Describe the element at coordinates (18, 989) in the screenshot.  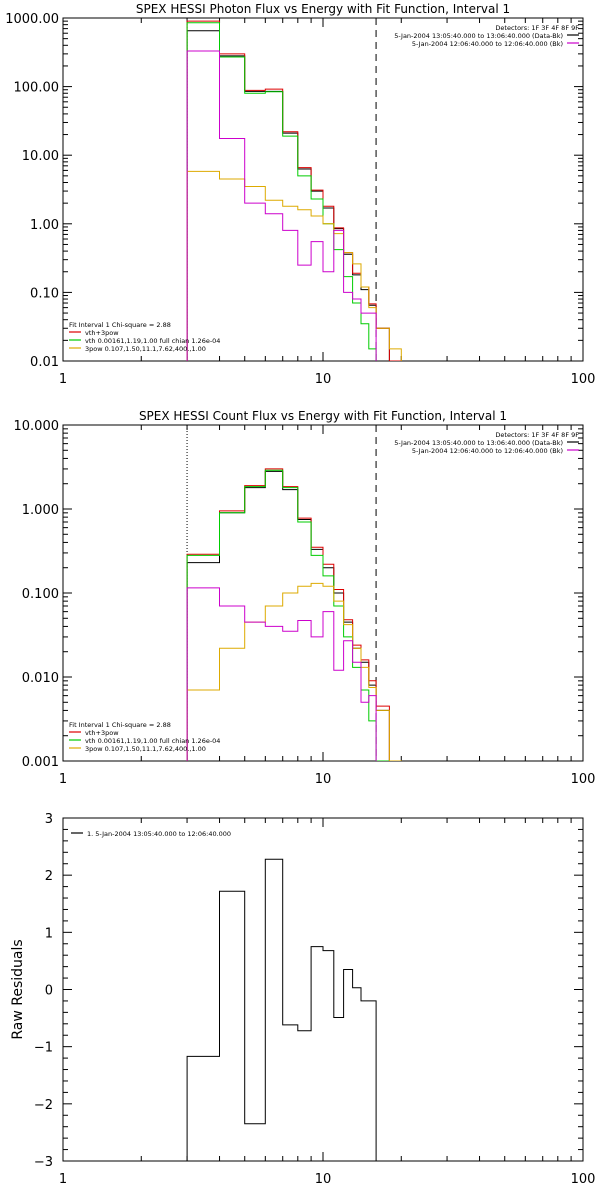
I see `y-axis-label: Raw Residuals` at that location.